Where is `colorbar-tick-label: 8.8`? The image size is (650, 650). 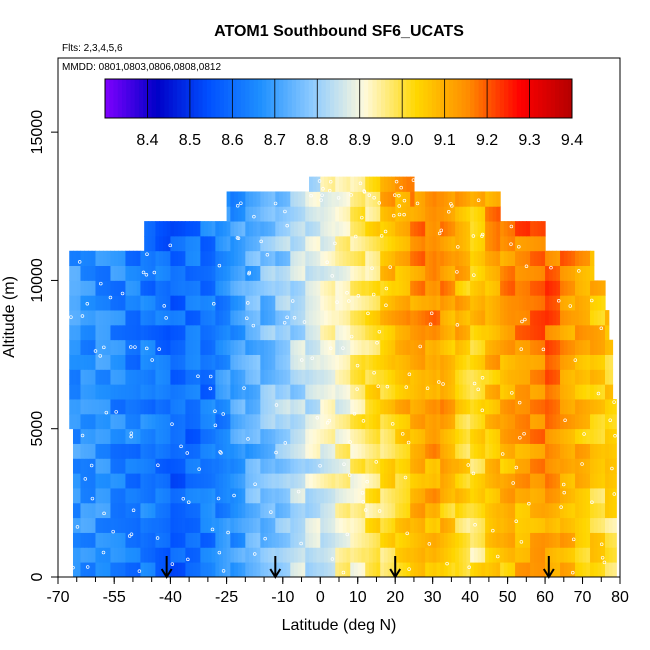 colorbar-tick-label: 8.8 is located at coordinates (317, 140).